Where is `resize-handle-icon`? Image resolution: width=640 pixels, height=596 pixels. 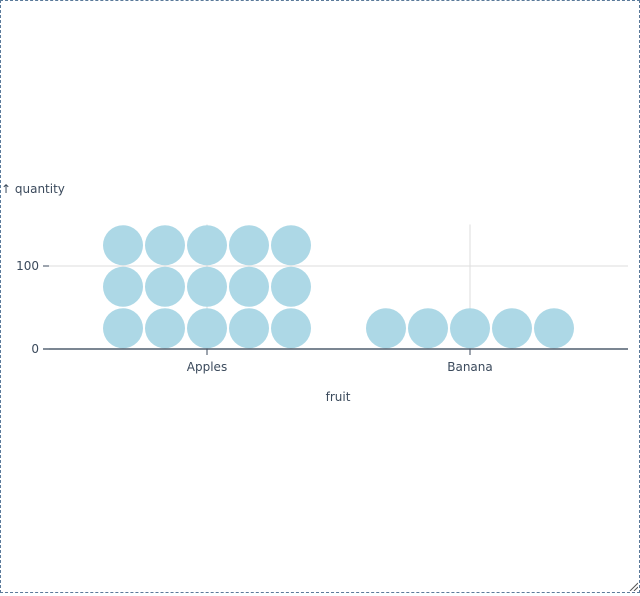
resize-handle-icon is located at coordinates (633, 586).